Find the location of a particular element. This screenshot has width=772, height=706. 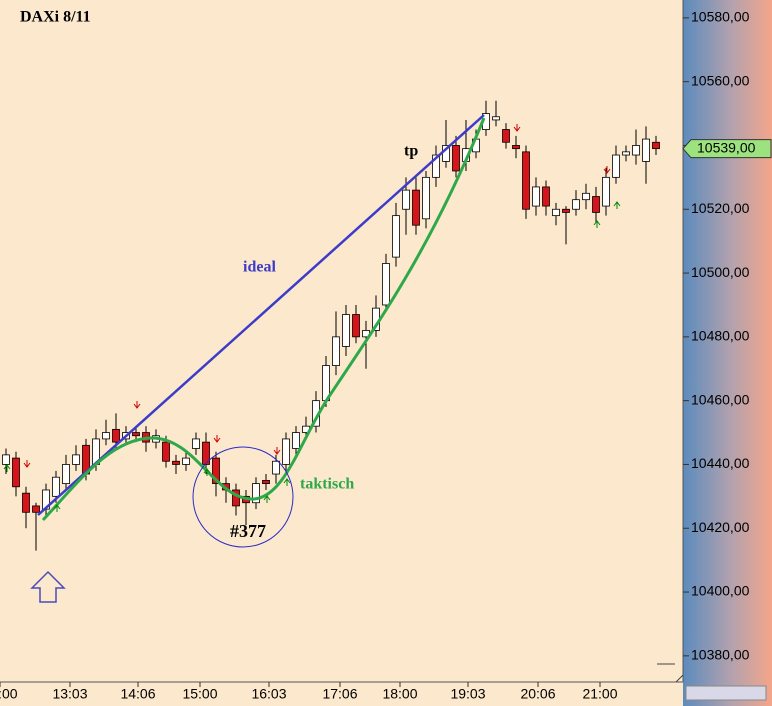

x-tick-label: 20:06 is located at coordinates (537, 694).